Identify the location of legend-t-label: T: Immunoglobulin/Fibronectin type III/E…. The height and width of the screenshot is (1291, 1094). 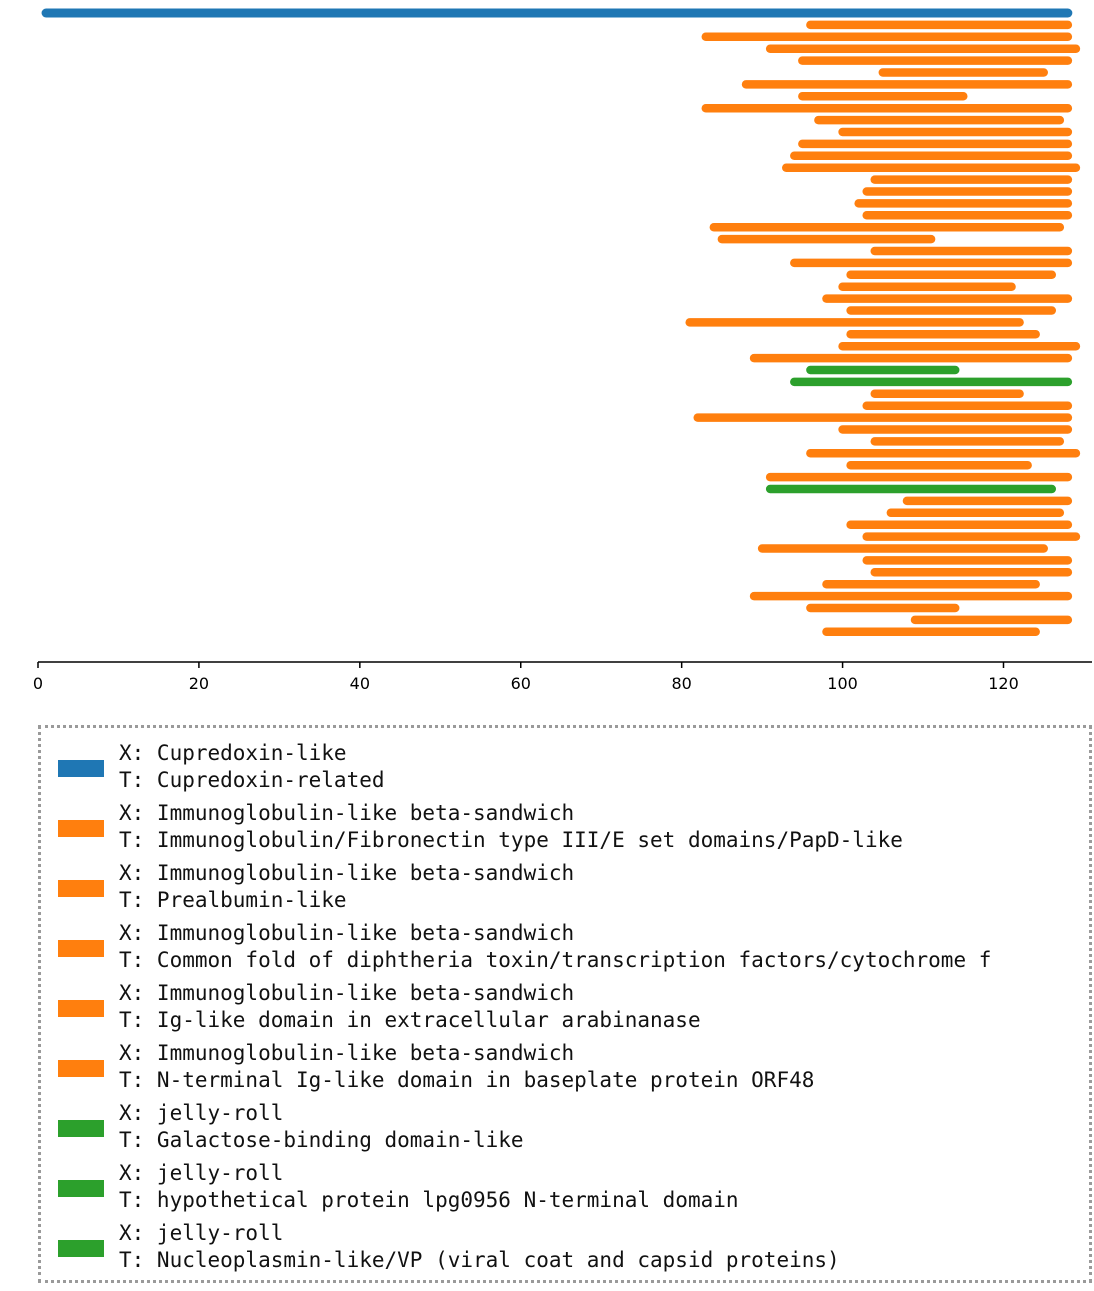
(511, 840).